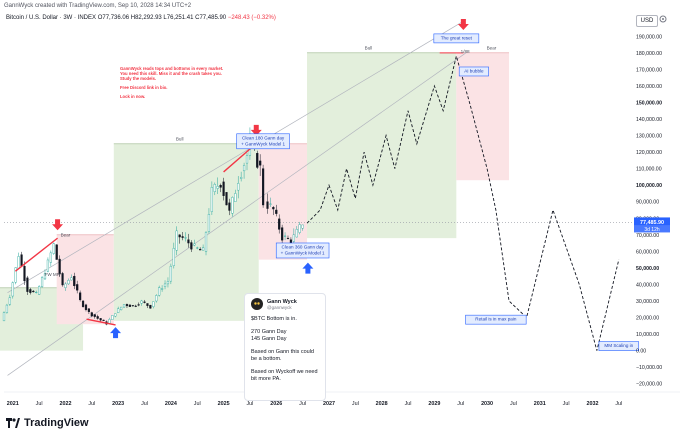 Image resolution: width=680 pixels, height=437 pixels. Describe the element at coordinates (47, 423) in the screenshot. I see `footer-brand: TradingView` at that location.